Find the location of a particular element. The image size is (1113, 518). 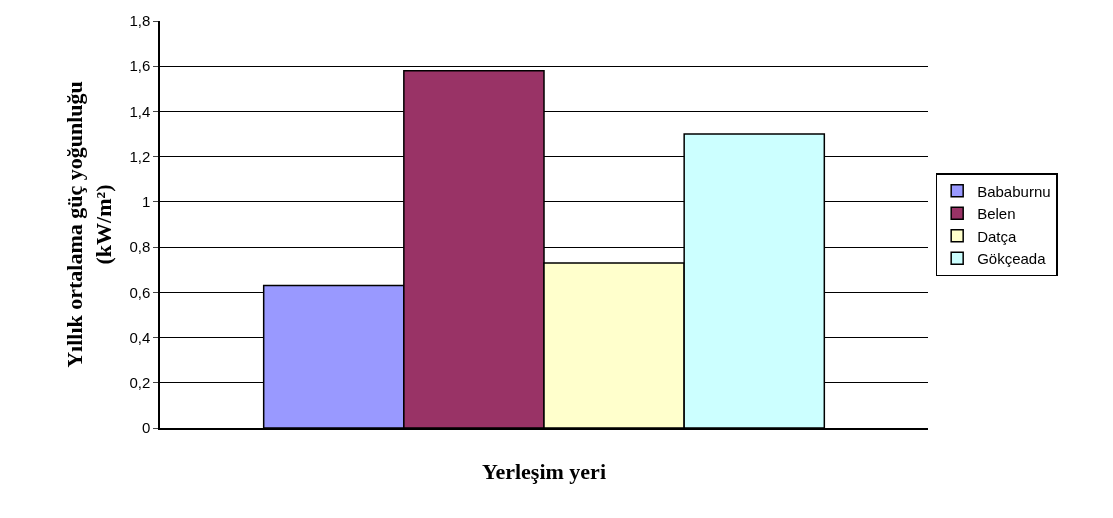

y-tick-label: 1,4 is located at coordinates (140, 111).